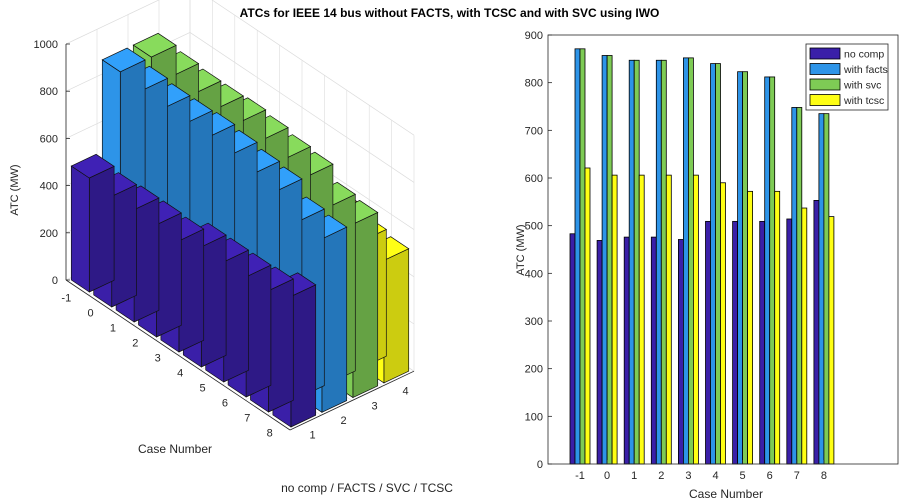 The image size is (899, 504). What do you see at coordinates (607, 476) in the screenshot?
I see `x-tick-label: 0` at bounding box center [607, 476].